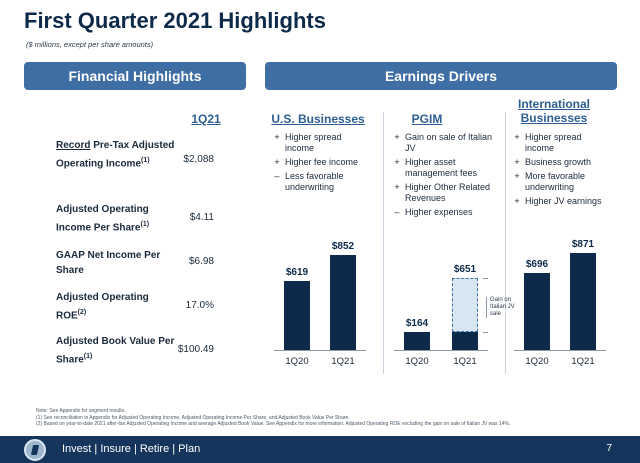 The image size is (640, 463). Describe the element at coordinates (318, 119) in the screenshot. I see `segment-header-us: U.S. Businesses` at that location.